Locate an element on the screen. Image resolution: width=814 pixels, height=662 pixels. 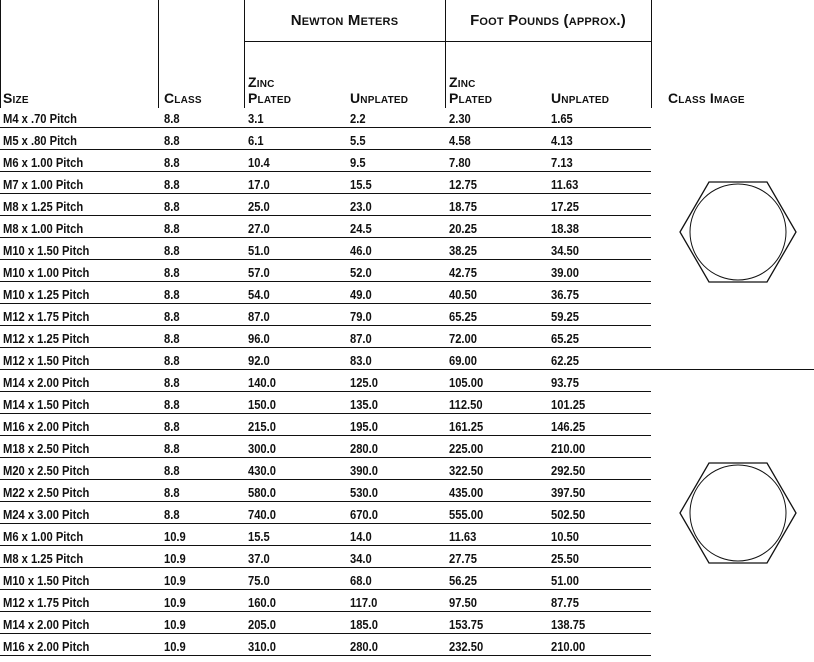
fp-unplated-cell: 59.25 is located at coordinates (565, 316).